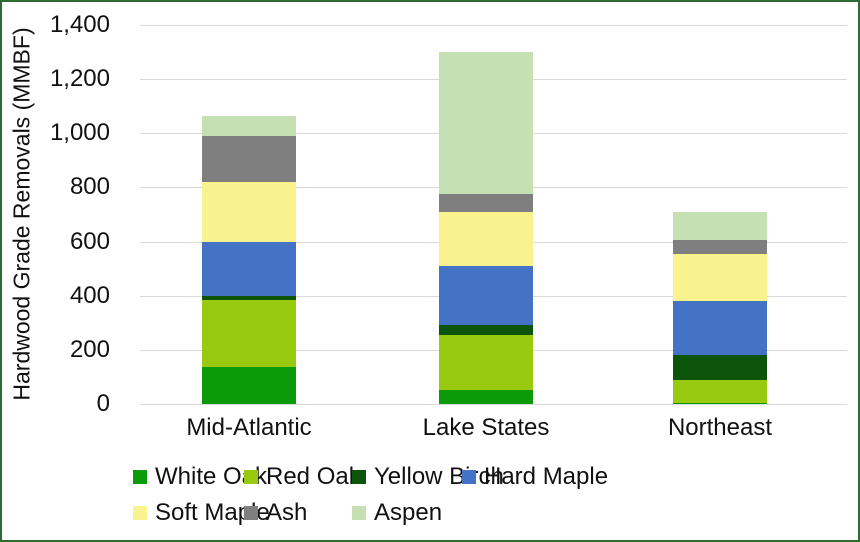  What do you see at coordinates (89, 187) in the screenshot?
I see `y-tick-label: 800` at bounding box center [89, 187].